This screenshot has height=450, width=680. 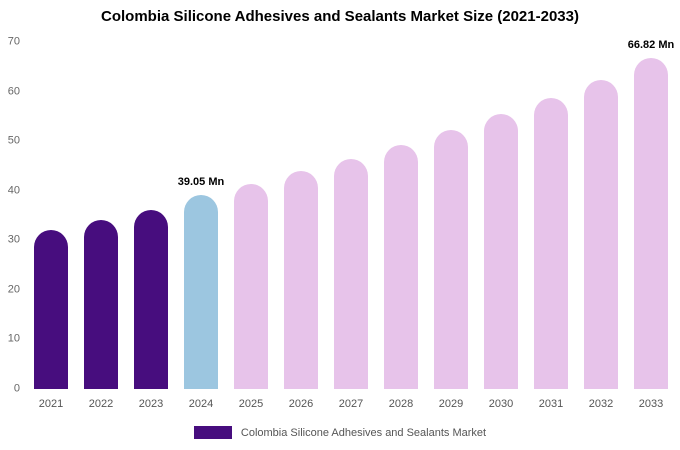 I want to click on x-axis-tick-label: 2028, so click(x=401, y=404).